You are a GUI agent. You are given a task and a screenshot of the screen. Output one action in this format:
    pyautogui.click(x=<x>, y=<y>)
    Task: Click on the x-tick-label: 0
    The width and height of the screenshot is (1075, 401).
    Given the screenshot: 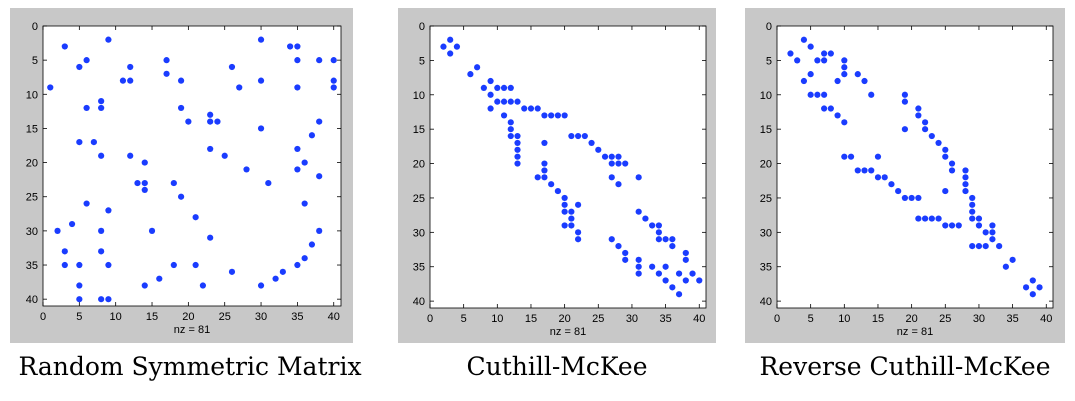 What is the action you would take?
    pyautogui.click(x=777, y=319)
    